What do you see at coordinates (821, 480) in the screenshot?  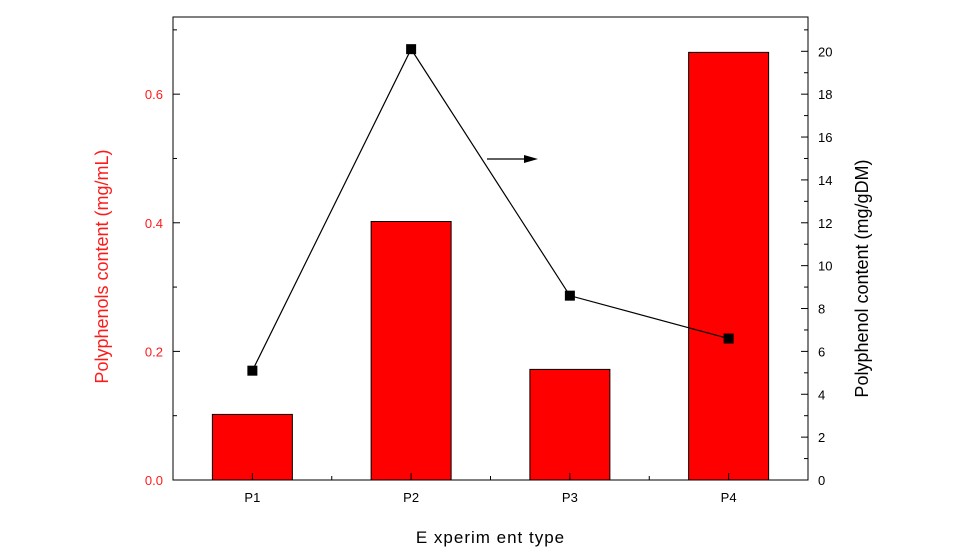 I see `y-tick-label-right: 0` at bounding box center [821, 480].